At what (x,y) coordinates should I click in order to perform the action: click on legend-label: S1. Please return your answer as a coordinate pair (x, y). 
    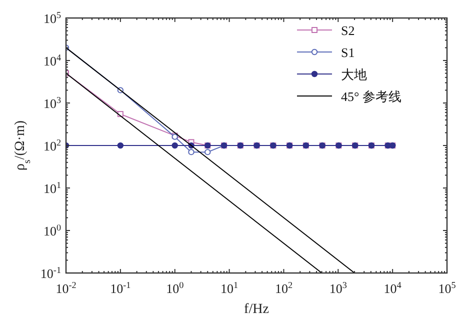
    Looking at the image, I should click on (348, 52).